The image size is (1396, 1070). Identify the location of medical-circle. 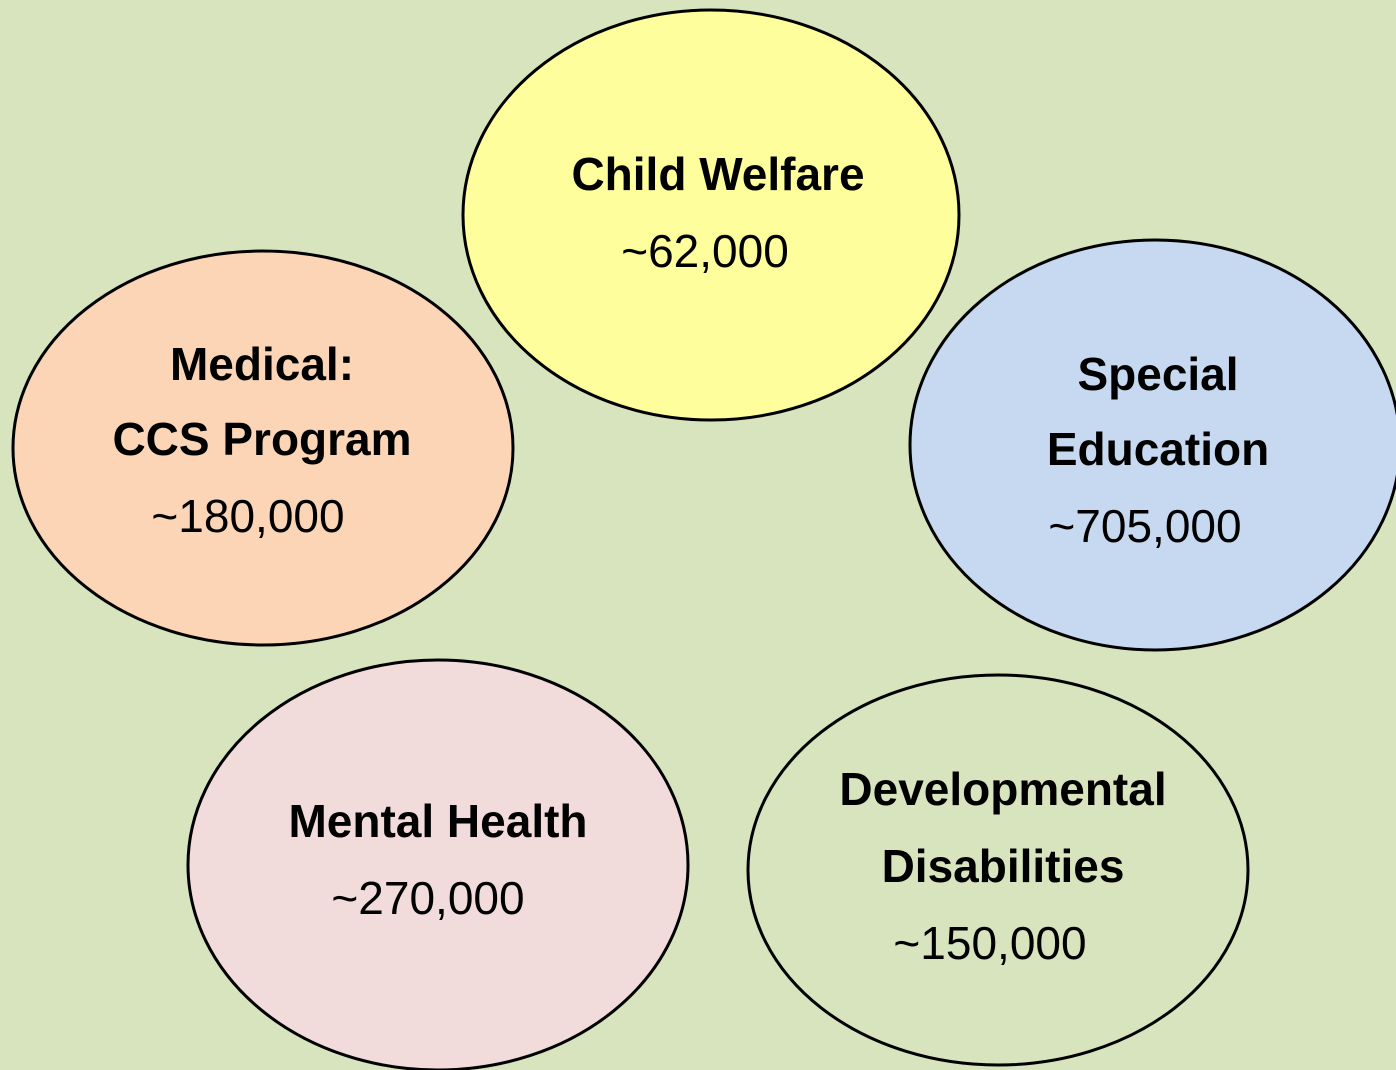
(263, 448).